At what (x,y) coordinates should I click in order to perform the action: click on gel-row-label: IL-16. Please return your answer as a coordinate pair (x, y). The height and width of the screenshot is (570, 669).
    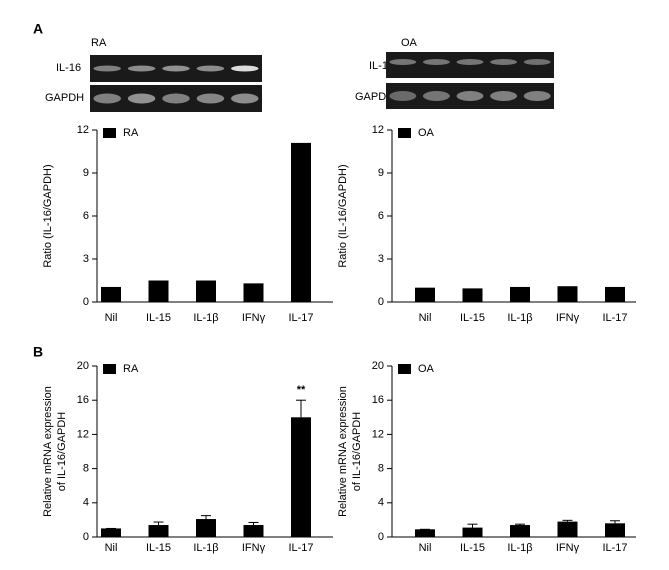
    Looking at the image, I should click on (68, 68).